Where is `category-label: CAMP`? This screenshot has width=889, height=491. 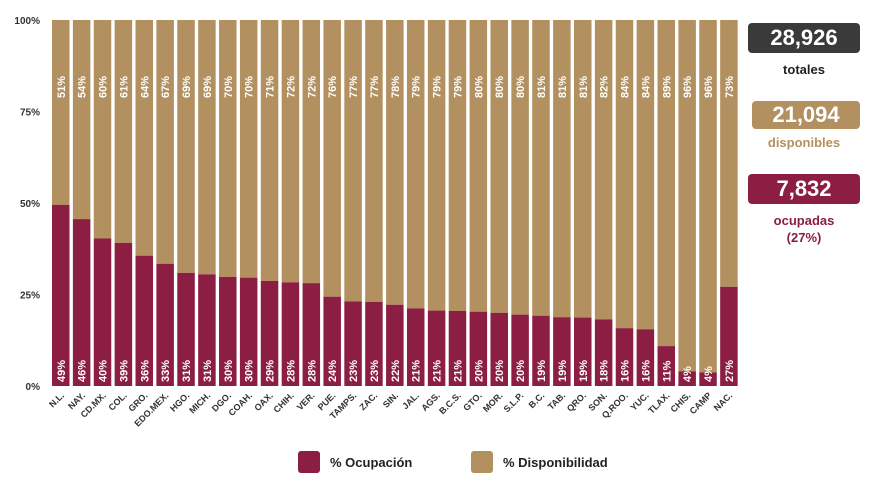 category-label: CAMP is located at coordinates (701, 403).